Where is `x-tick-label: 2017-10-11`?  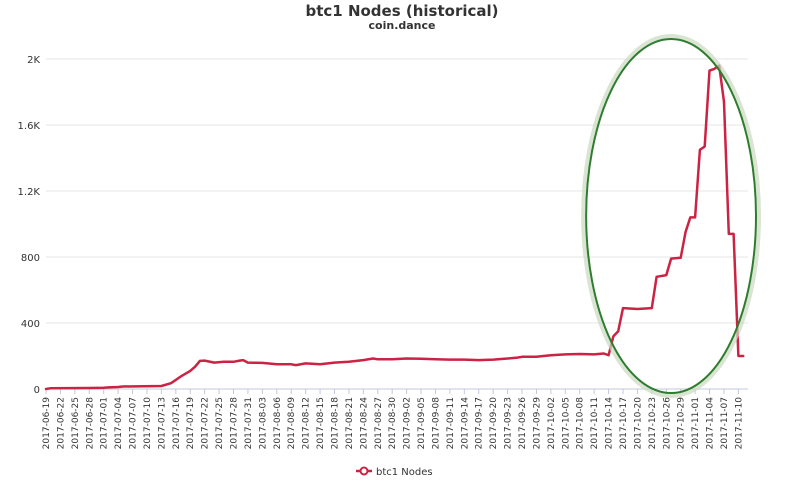 x-tick-label: 2017-10-11 is located at coordinates (595, 423).